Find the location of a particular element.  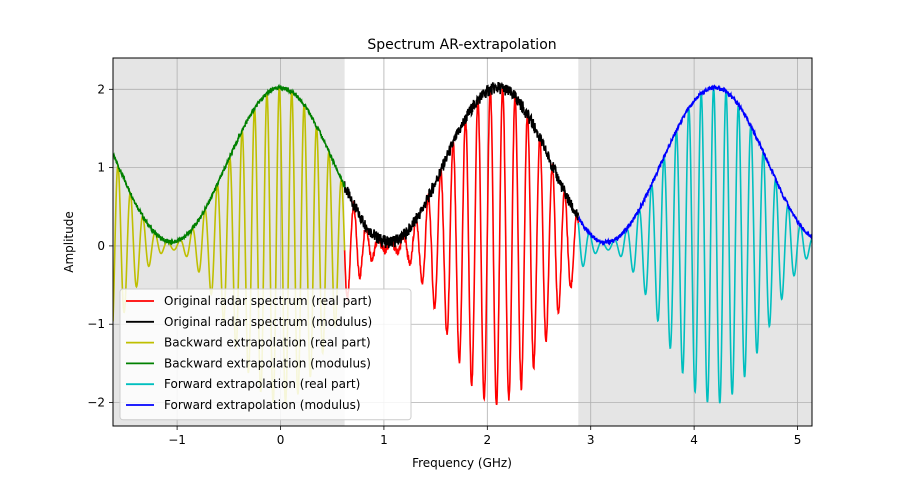

y-tick-label: 1 is located at coordinates (101, 168).